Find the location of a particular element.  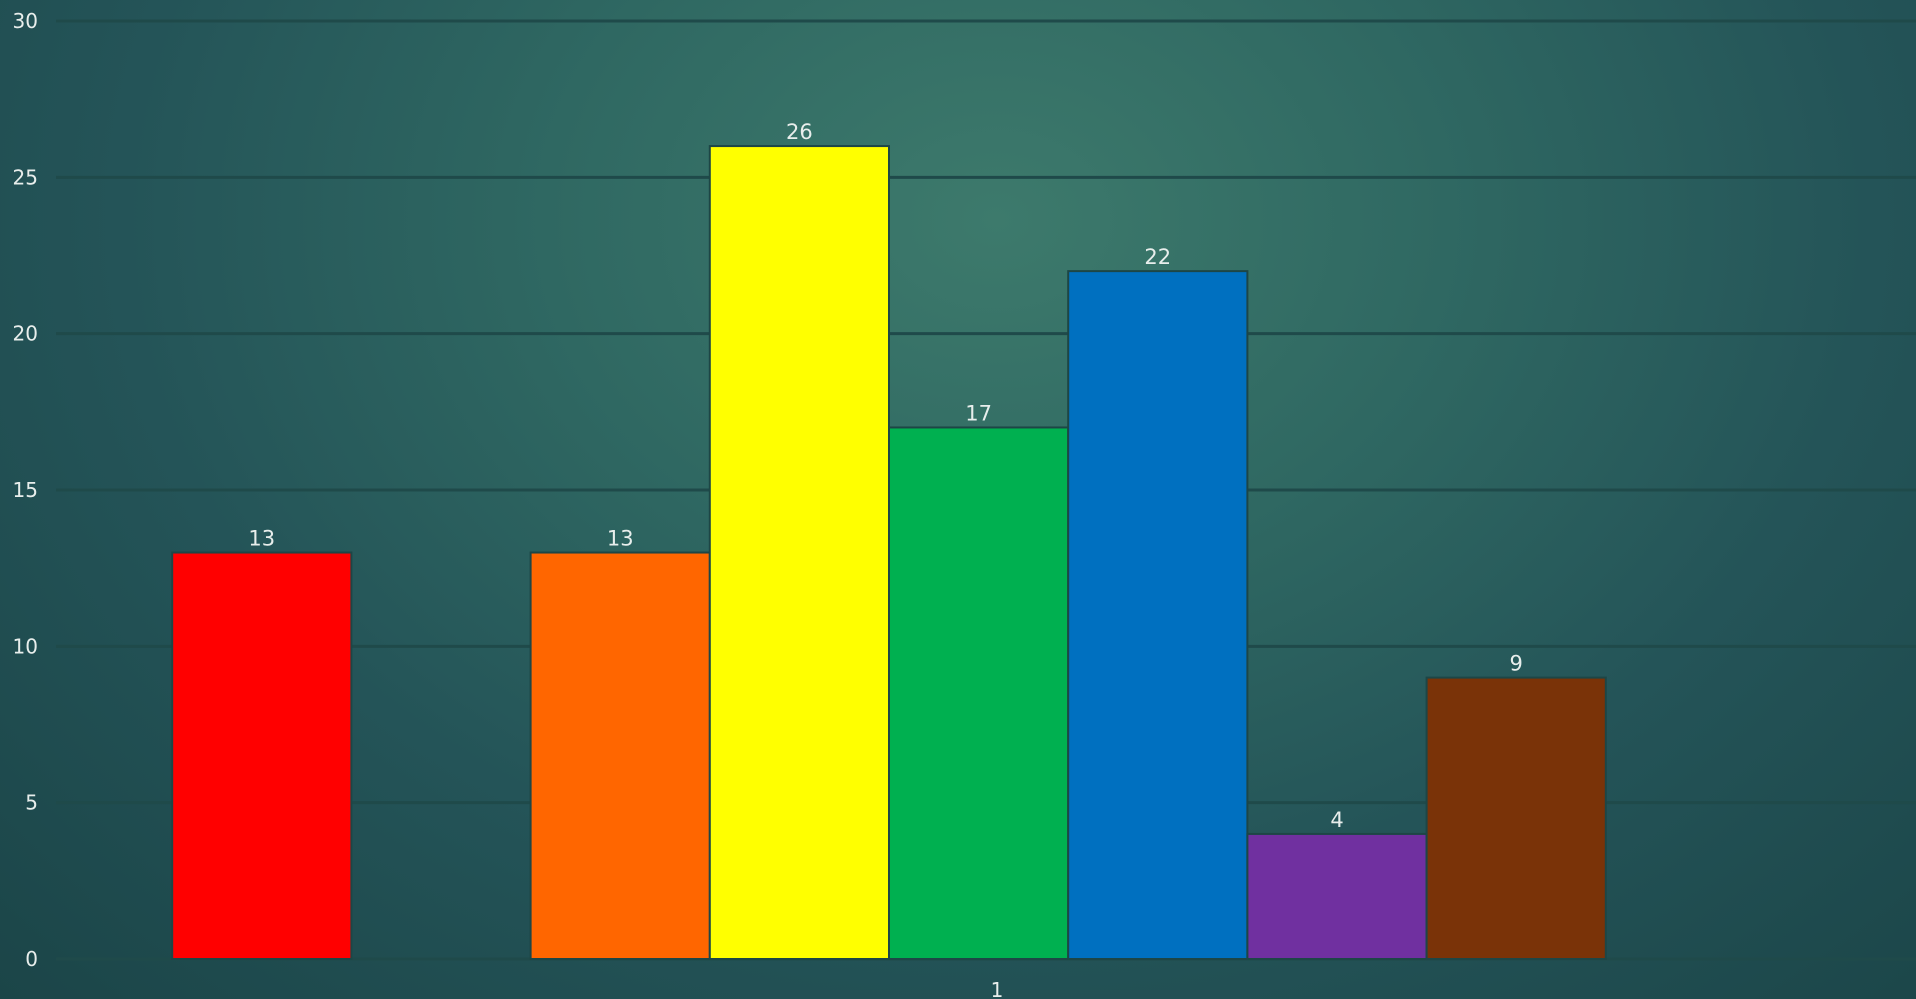

data-label-6: 22 is located at coordinates (1157, 257).